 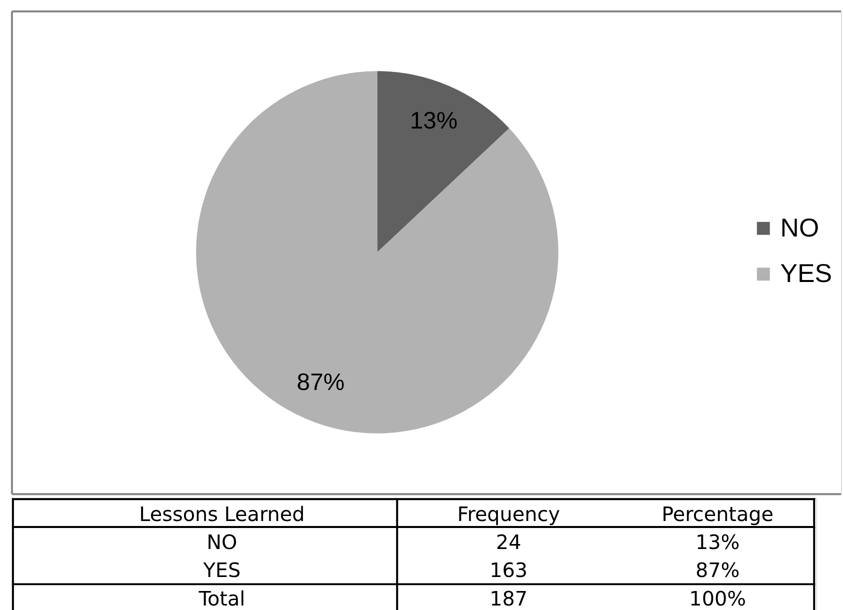 I want to click on category-label: Total, so click(x=222, y=599).